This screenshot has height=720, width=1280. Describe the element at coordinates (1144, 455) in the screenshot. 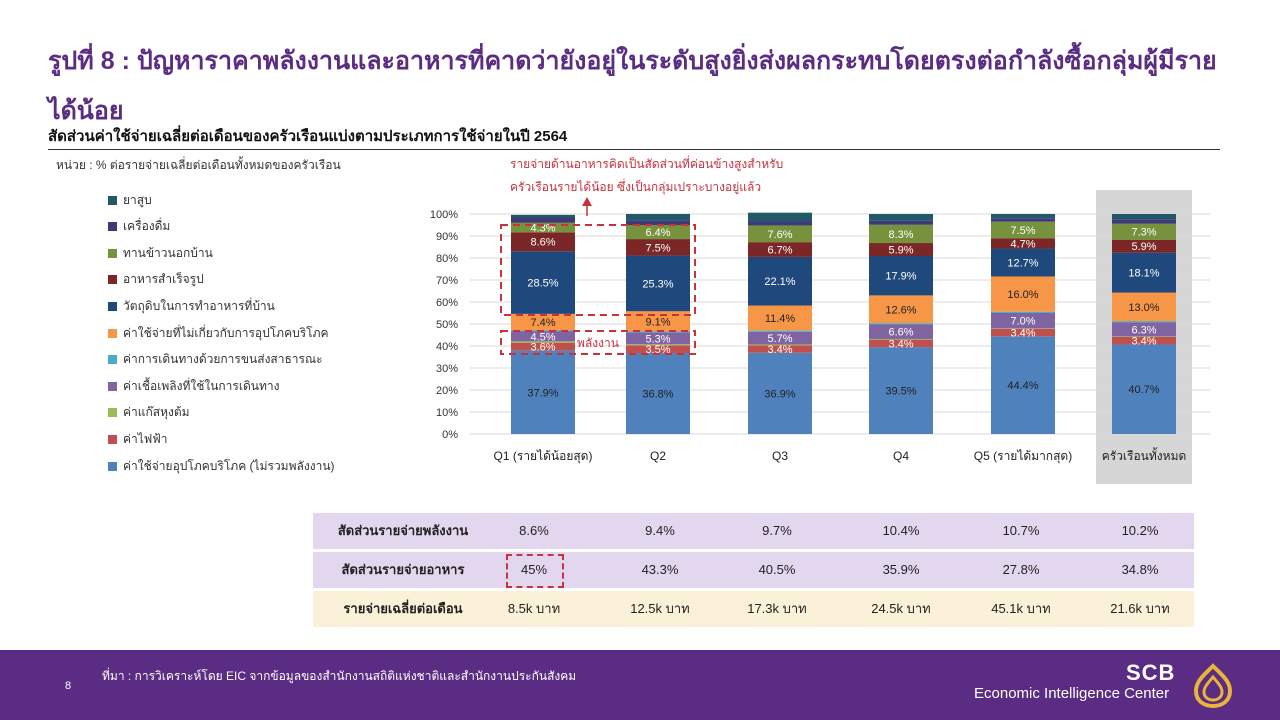

I see `x-category-label: ครัวเรือนทั้งหมด` at that location.